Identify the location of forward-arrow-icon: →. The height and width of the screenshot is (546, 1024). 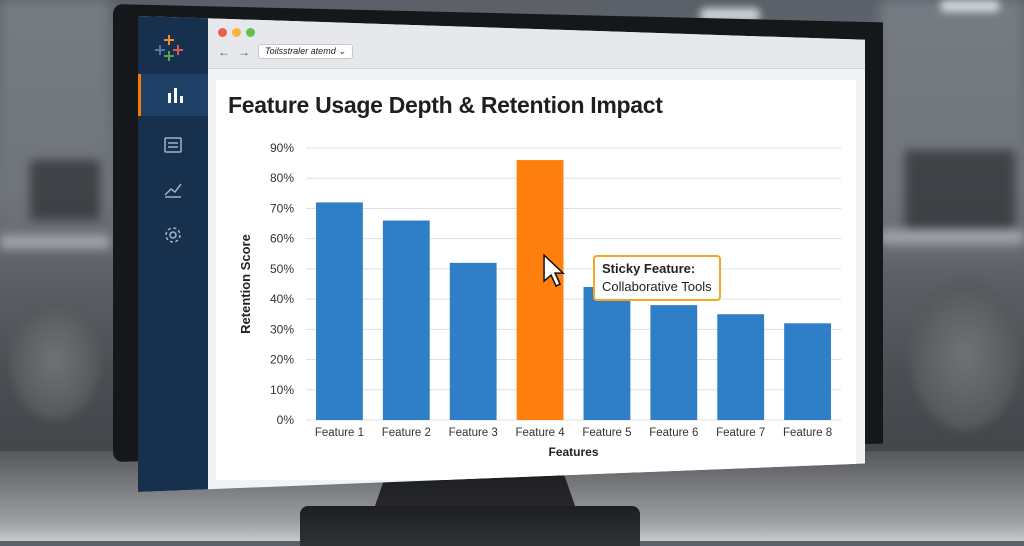
(244, 51).